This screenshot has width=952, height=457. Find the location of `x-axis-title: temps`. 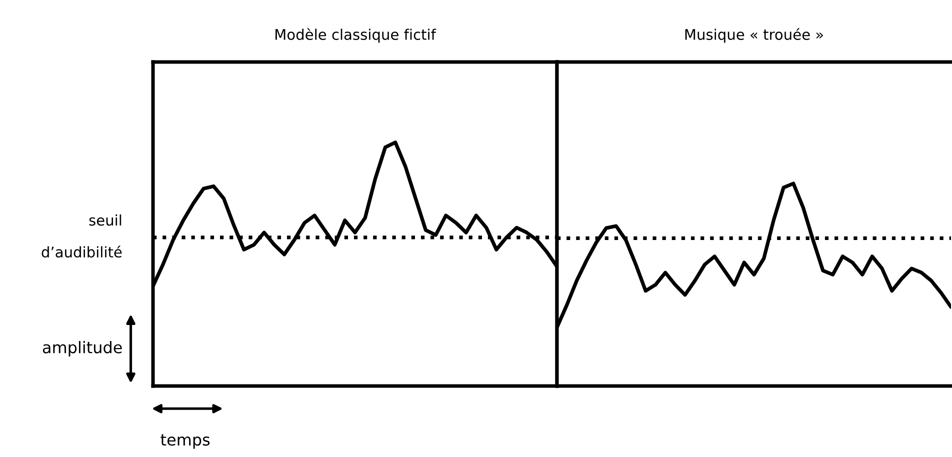

x-axis-title: temps is located at coordinates (185, 441).